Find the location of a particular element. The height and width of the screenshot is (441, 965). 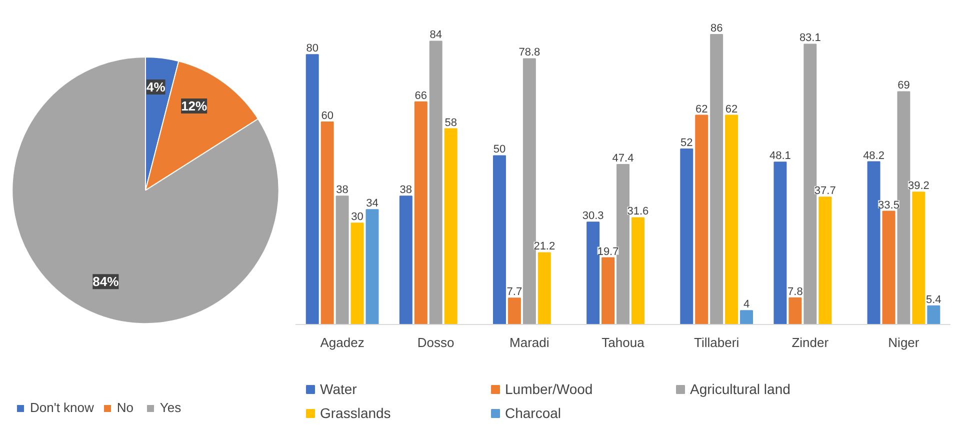

data-label: 78.8 is located at coordinates (529, 52).